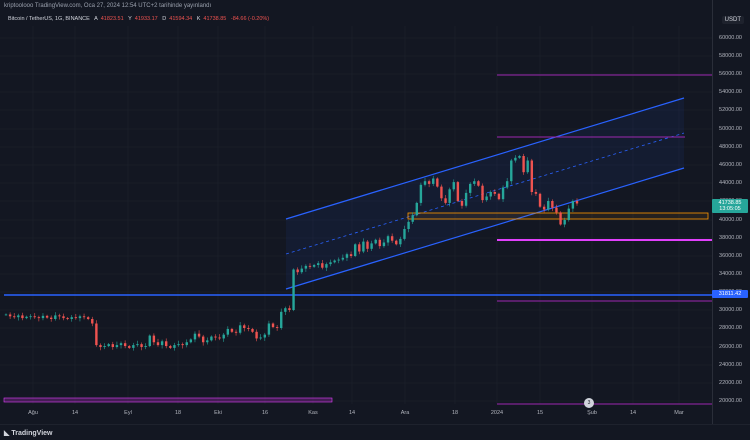 The width and height of the screenshot is (750, 440). Describe the element at coordinates (405, 413) in the screenshot. I see `time-label: Ara` at that location.